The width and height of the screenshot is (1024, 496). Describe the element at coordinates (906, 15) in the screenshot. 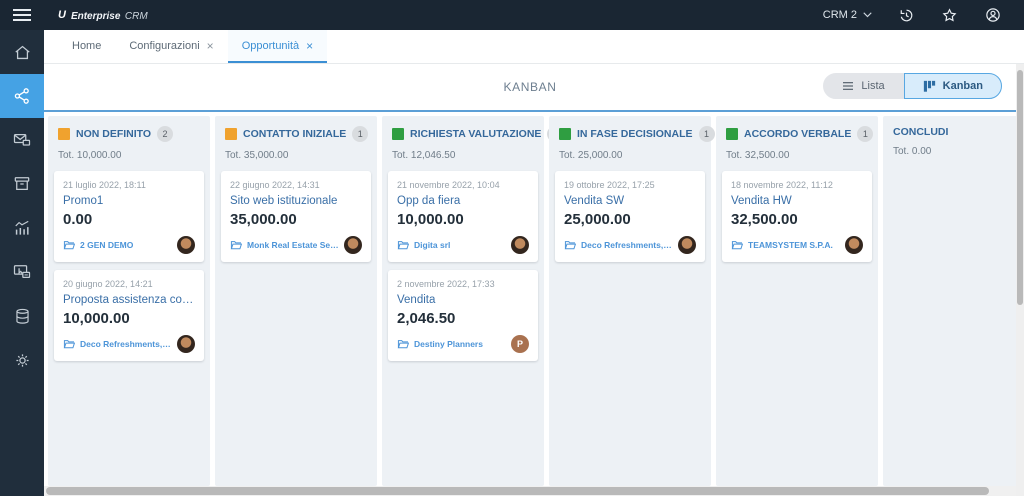

I see `history-icon` at that location.